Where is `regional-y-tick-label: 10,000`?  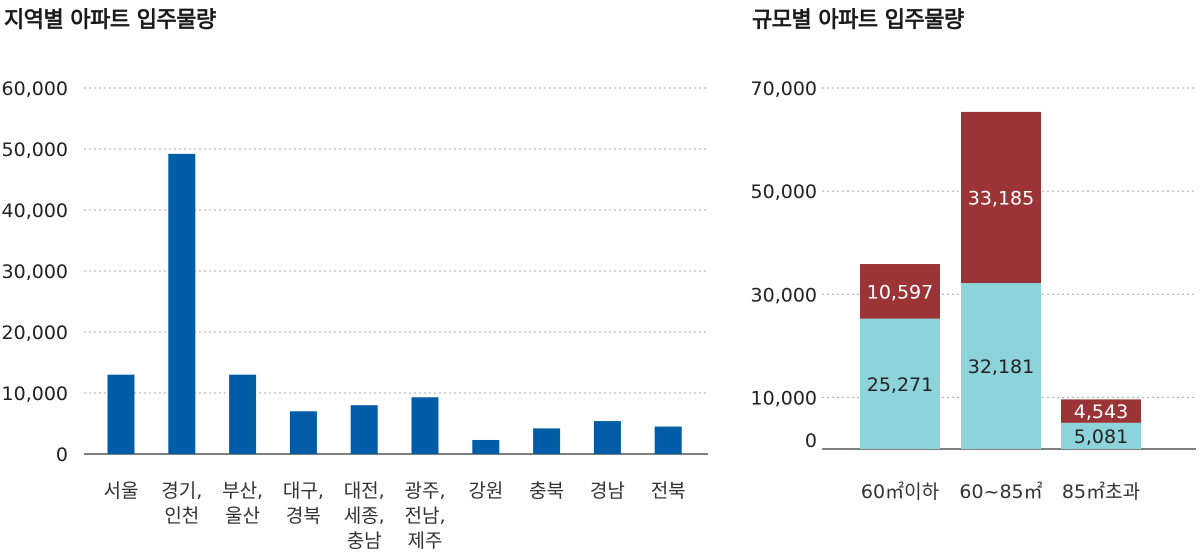 regional-y-tick-label: 10,000 is located at coordinates (35, 394).